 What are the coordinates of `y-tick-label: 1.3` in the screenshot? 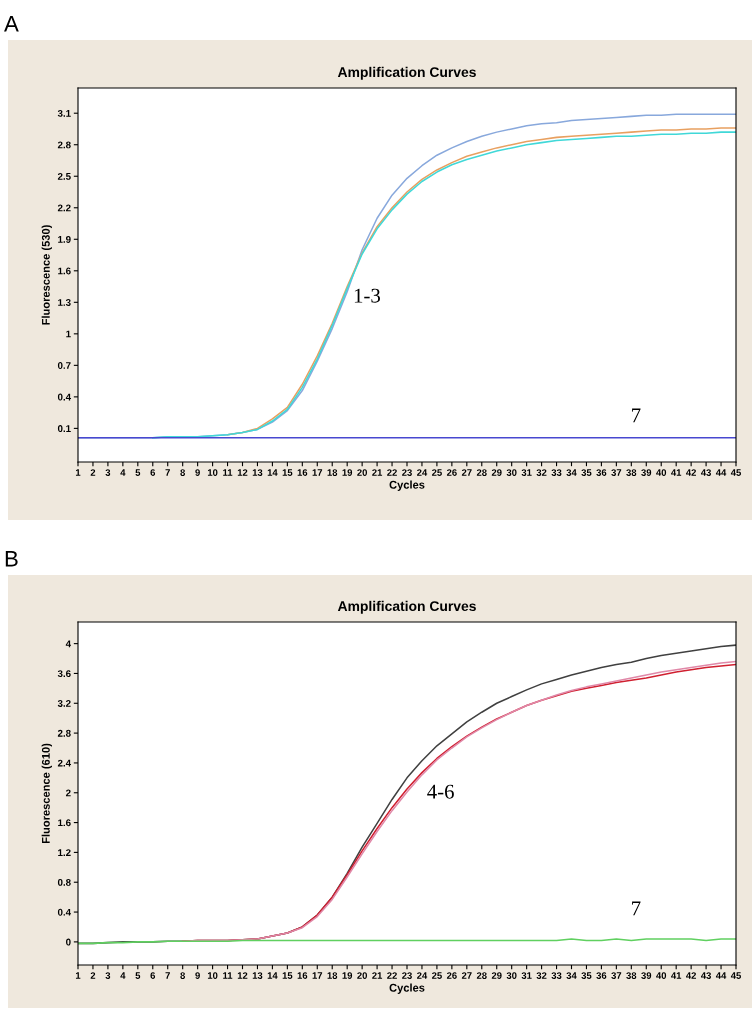 It's located at (64, 302).